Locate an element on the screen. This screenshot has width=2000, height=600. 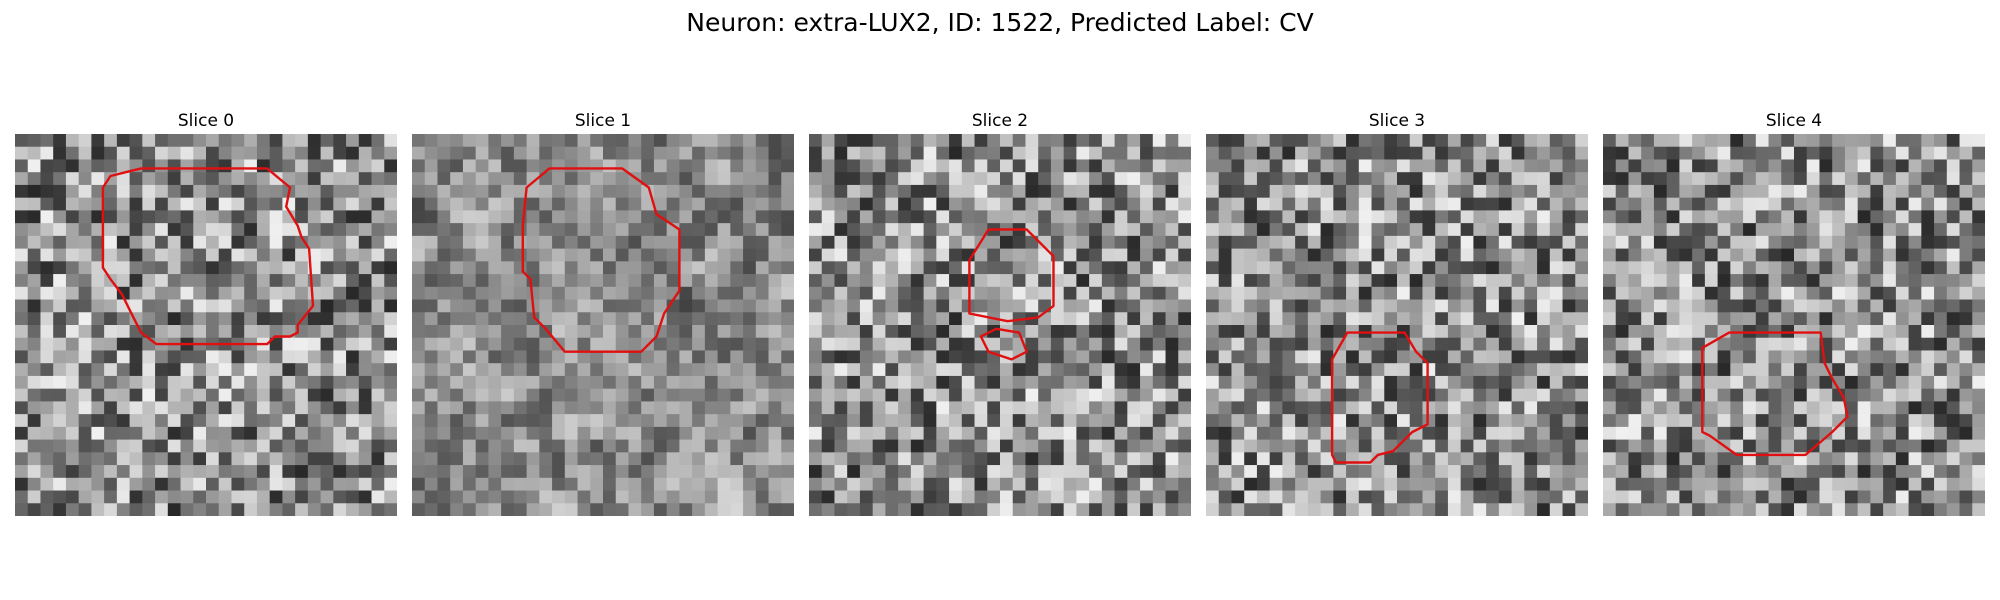
slice-panel-2: Slice 2 is located at coordinates (1000, 313).